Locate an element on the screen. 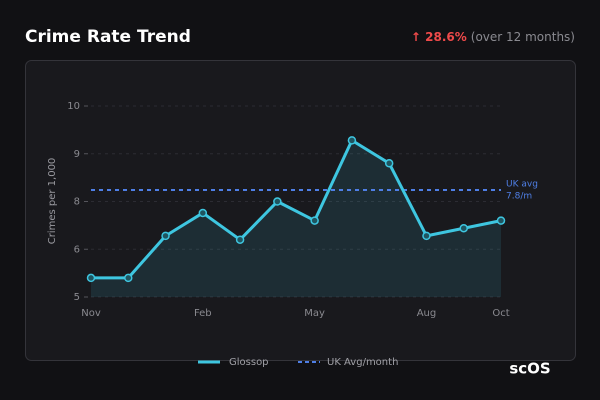 Image resolution: width=600 pixels, height=400 pixels. x-tick-label: Aug is located at coordinates (427, 313).